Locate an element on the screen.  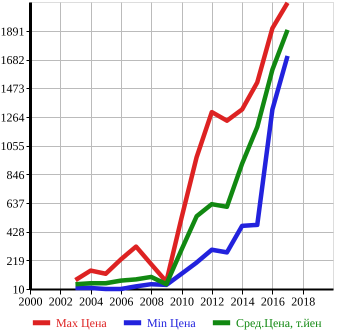
legend-label: Сред.Цена, т.йен is located at coordinates (279, 323).